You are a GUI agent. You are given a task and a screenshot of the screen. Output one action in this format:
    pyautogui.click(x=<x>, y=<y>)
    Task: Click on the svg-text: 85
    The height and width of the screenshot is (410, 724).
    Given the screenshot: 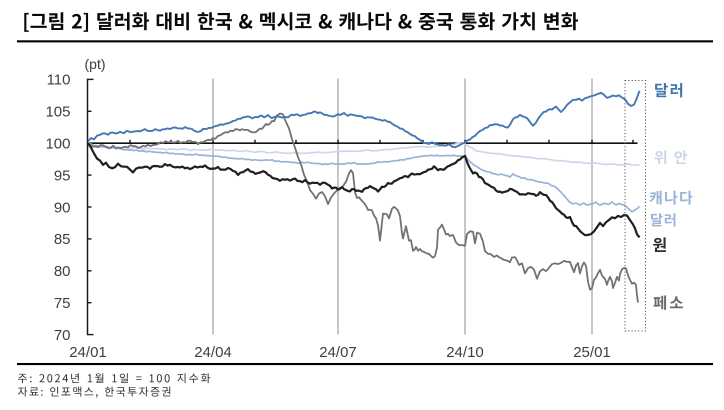 What is the action you would take?
    pyautogui.click(x=62, y=239)
    